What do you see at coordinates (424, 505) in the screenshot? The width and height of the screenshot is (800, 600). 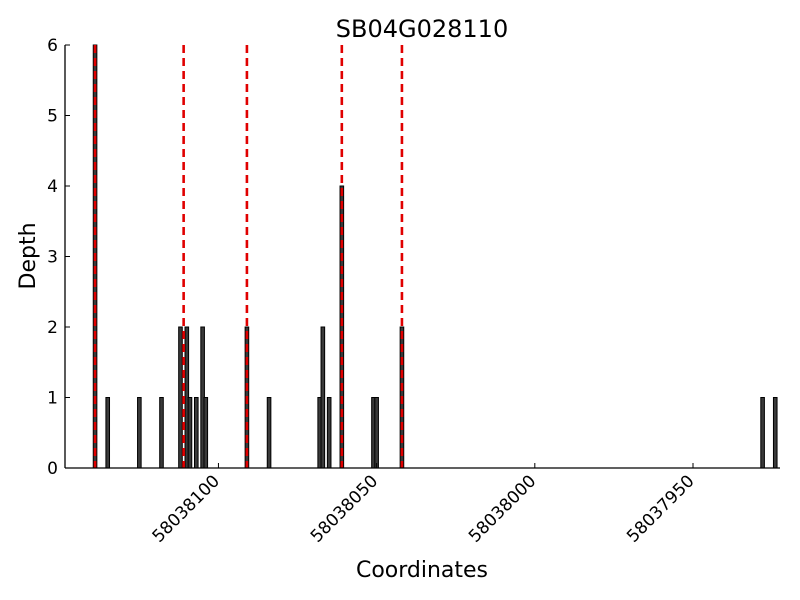 I see `x-ticks: 58038100 58038050 58038000 58037950` at bounding box center [424, 505].